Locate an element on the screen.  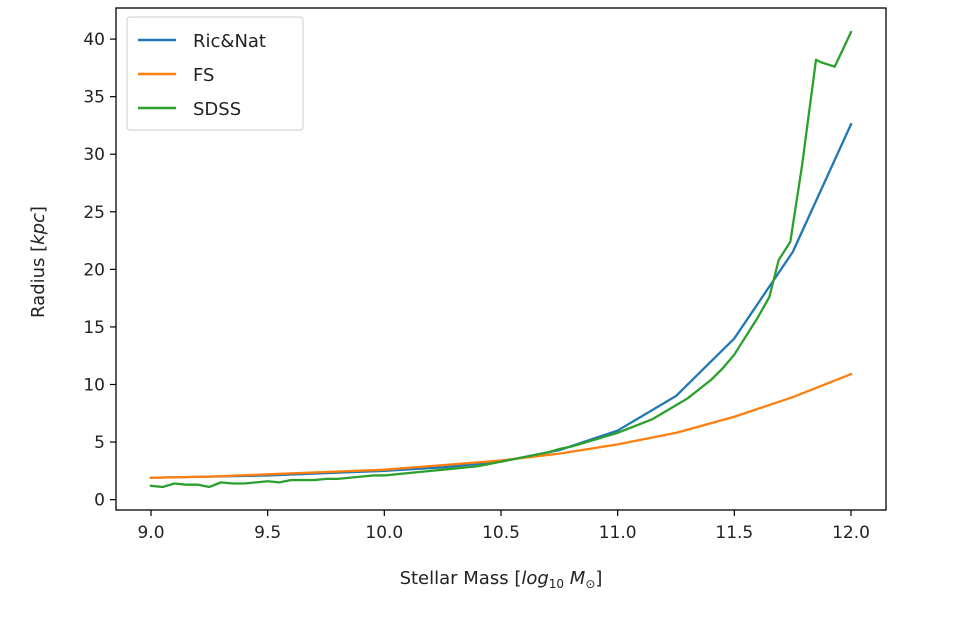
x-tick-label: 10.0 is located at coordinates (384, 533).